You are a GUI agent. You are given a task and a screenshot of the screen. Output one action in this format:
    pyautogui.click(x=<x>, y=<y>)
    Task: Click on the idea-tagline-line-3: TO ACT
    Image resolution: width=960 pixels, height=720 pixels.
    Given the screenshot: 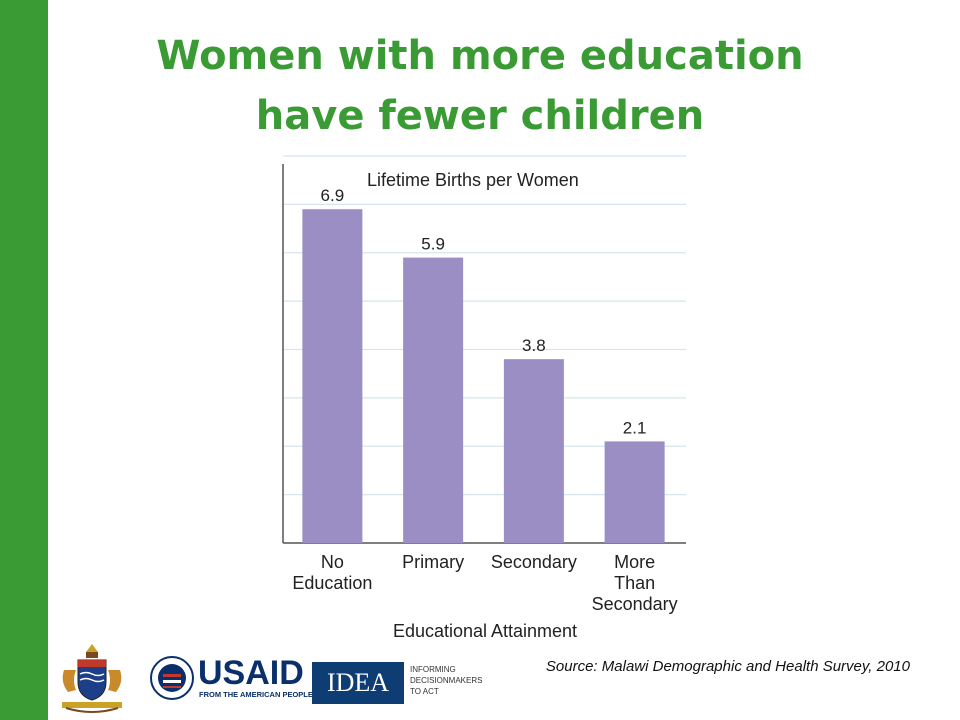 What is the action you would take?
    pyautogui.click(x=424, y=691)
    